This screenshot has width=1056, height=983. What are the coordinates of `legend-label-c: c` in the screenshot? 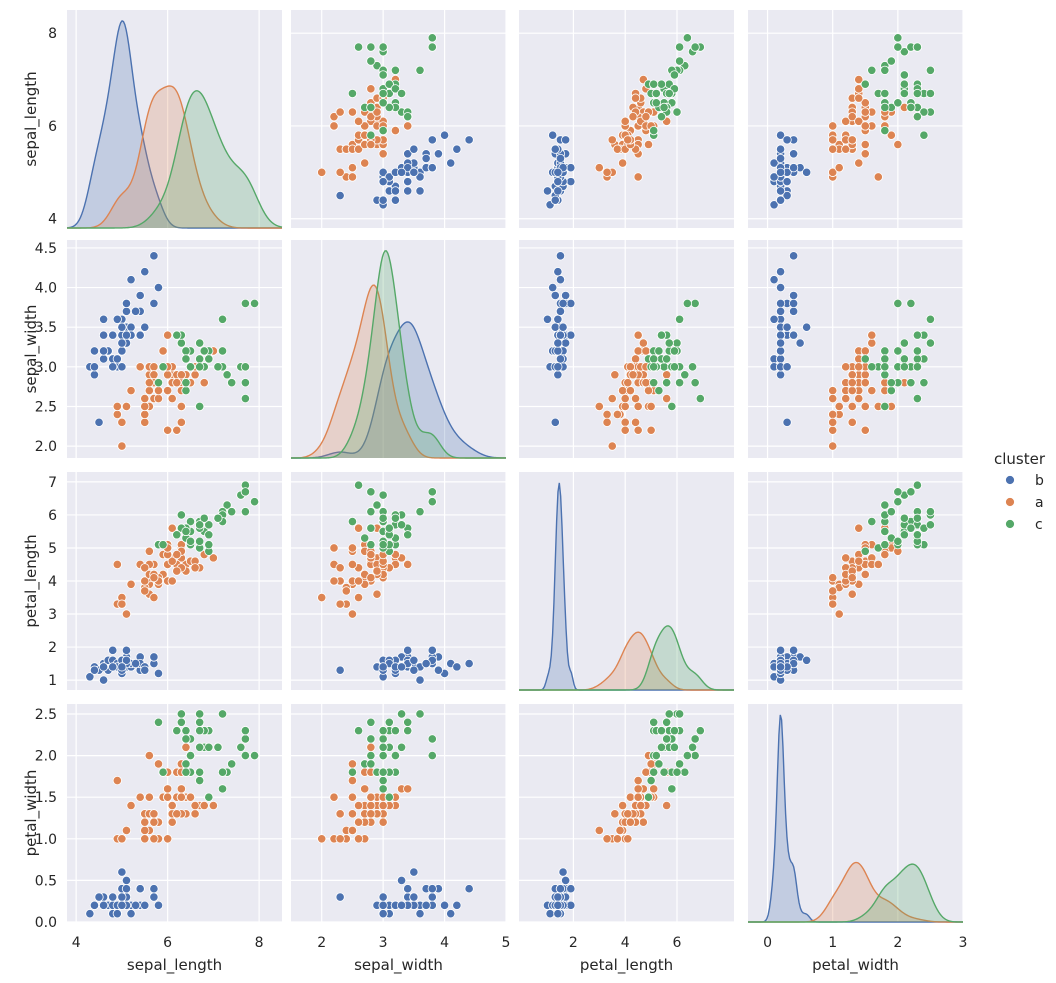 It's located at (1039, 525).